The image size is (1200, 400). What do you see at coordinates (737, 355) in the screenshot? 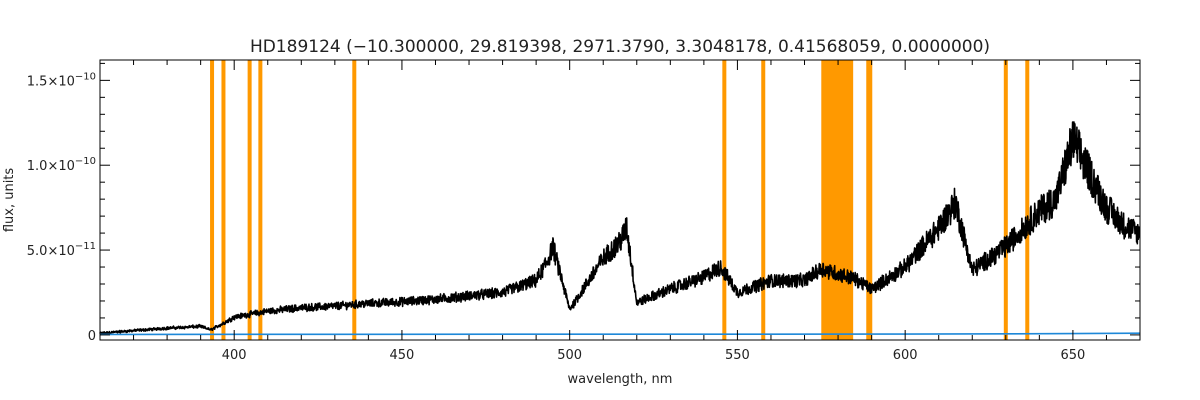
I see `x-tick-label: 550` at bounding box center [737, 355].